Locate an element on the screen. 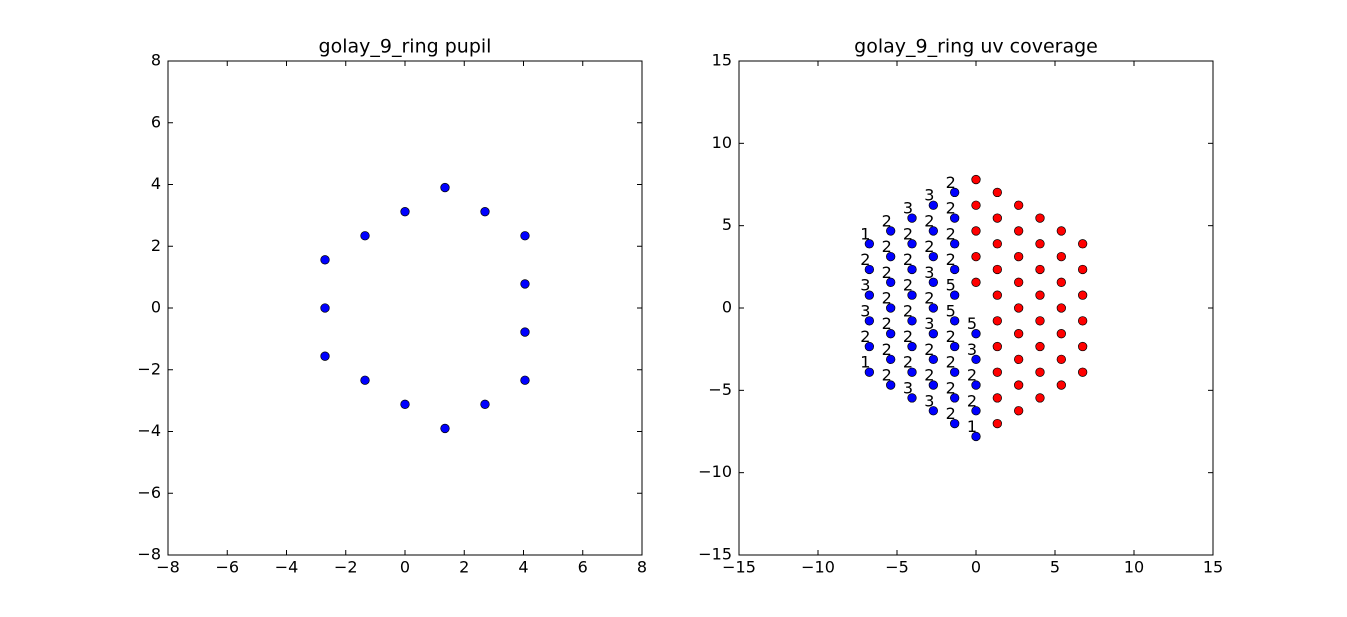 This screenshot has width=1347, height=617. x-tick-label: −15 is located at coordinates (739, 567).